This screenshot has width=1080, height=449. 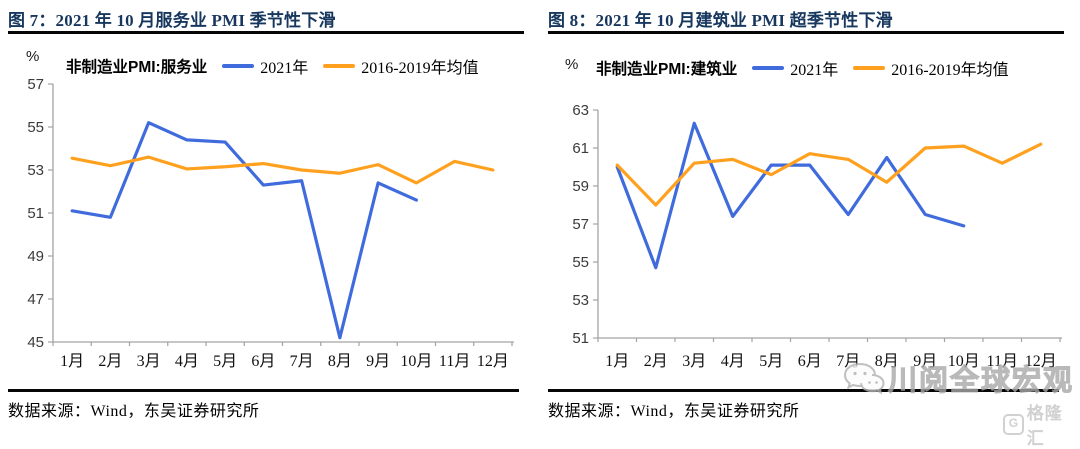 I want to click on series-line-2021年, so click(x=790, y=195).